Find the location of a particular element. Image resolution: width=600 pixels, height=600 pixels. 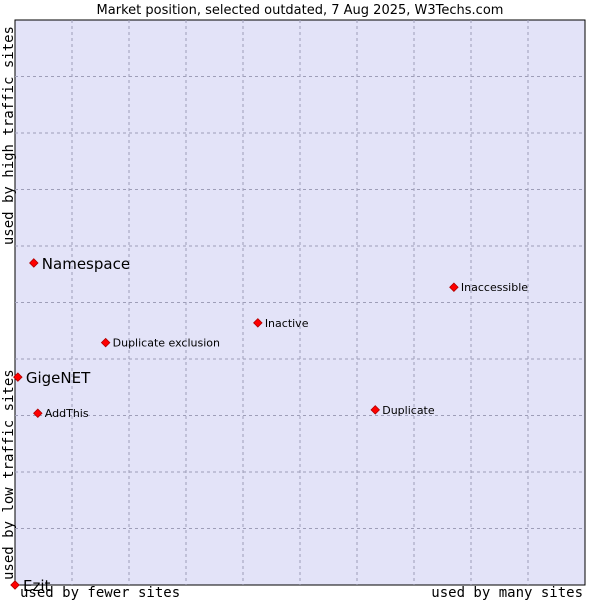

x-axis-label-high: used by many sites is located at coordinates (507, 592).